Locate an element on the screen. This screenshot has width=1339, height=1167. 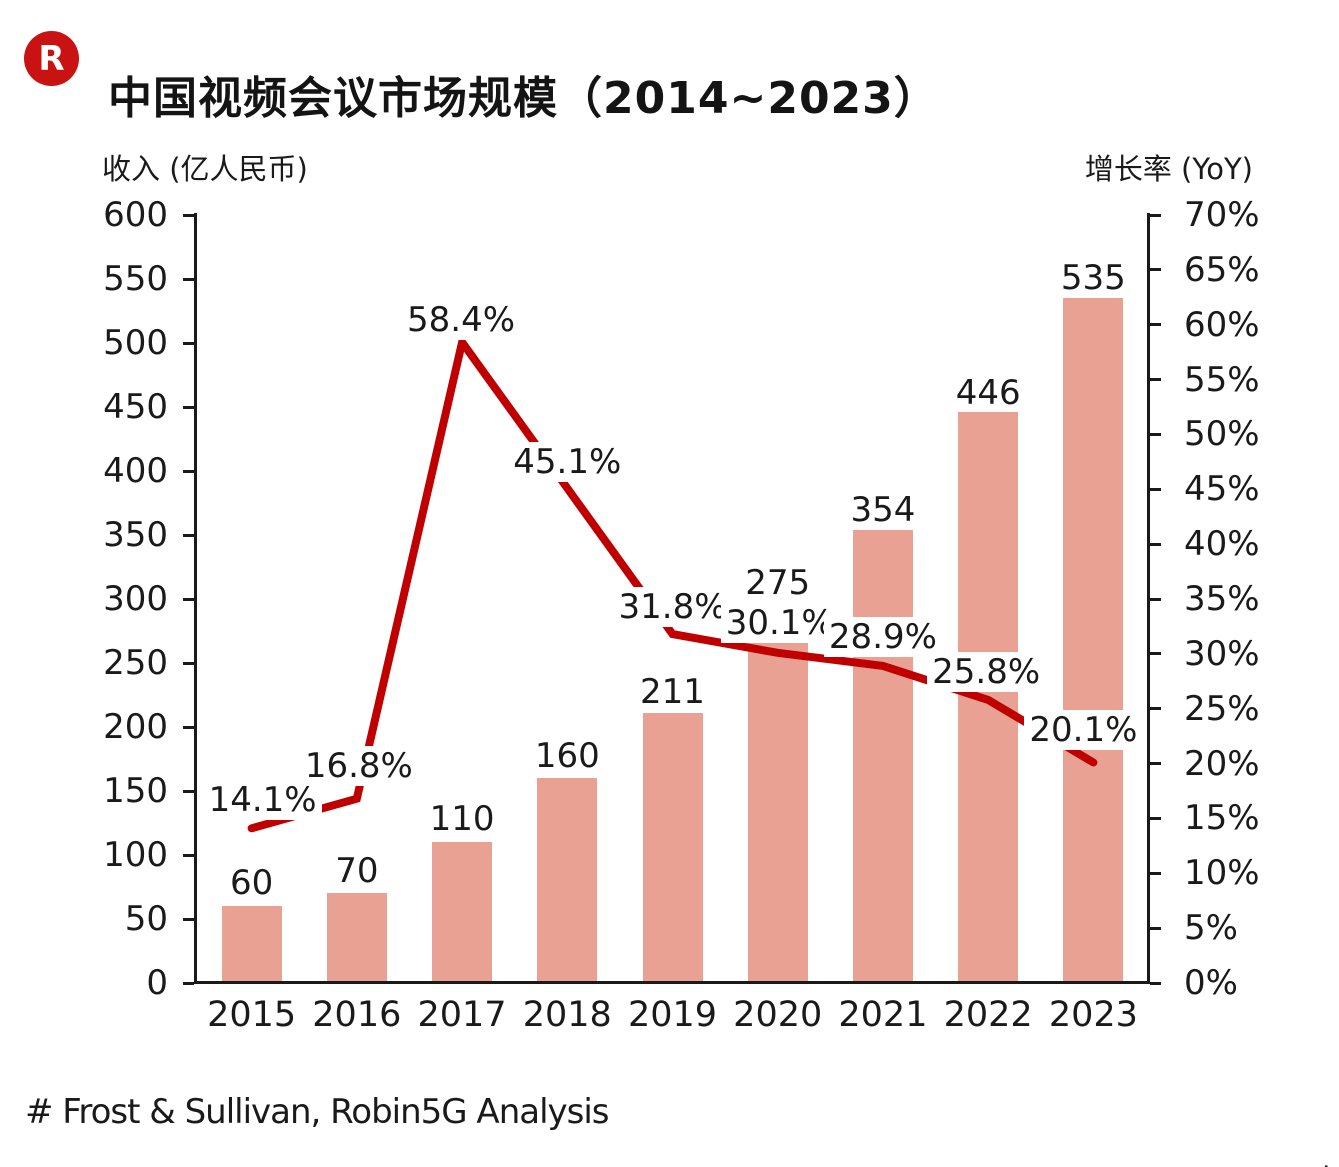
source-note: # Frost & Sullivan, Robin5G Analysis is located at coordinates (317, 1112).